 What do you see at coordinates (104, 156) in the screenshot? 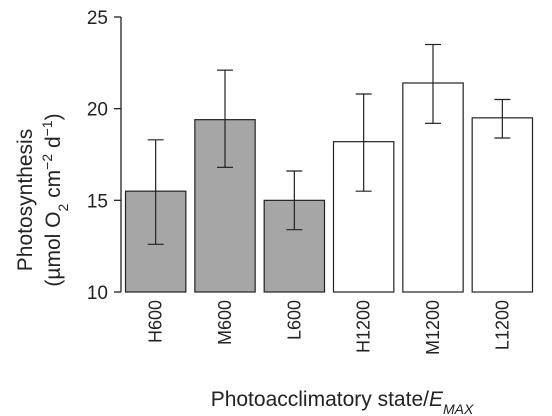
I see `y-axis: 10 15 20 25` at bounding box center [104, 156].